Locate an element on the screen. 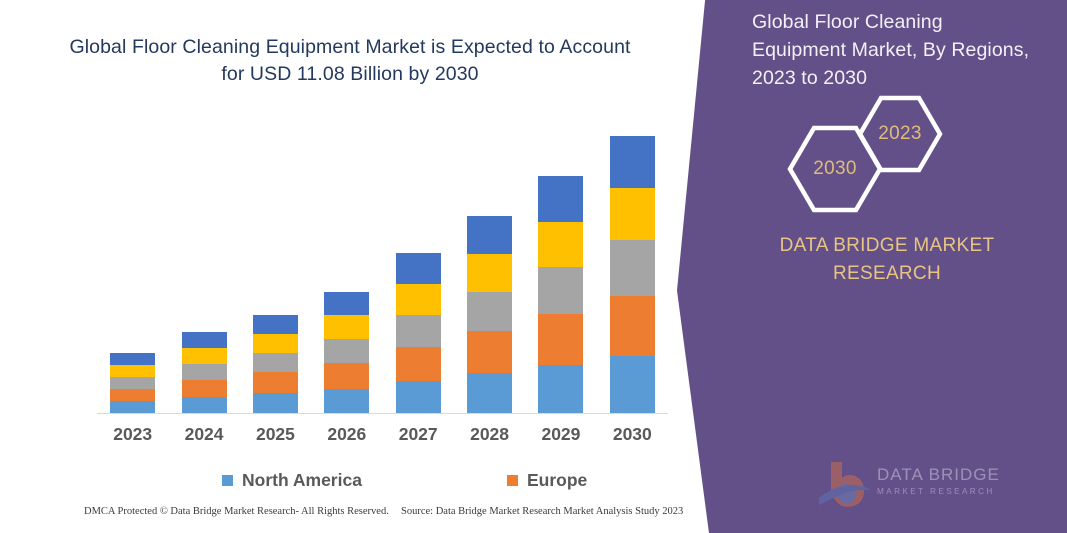 The image size is (1067, 533). chart-x-axis-labels: 2023 2024 2025 2026 2027 2028 2029 2030 is located at coordinates (382, 437).